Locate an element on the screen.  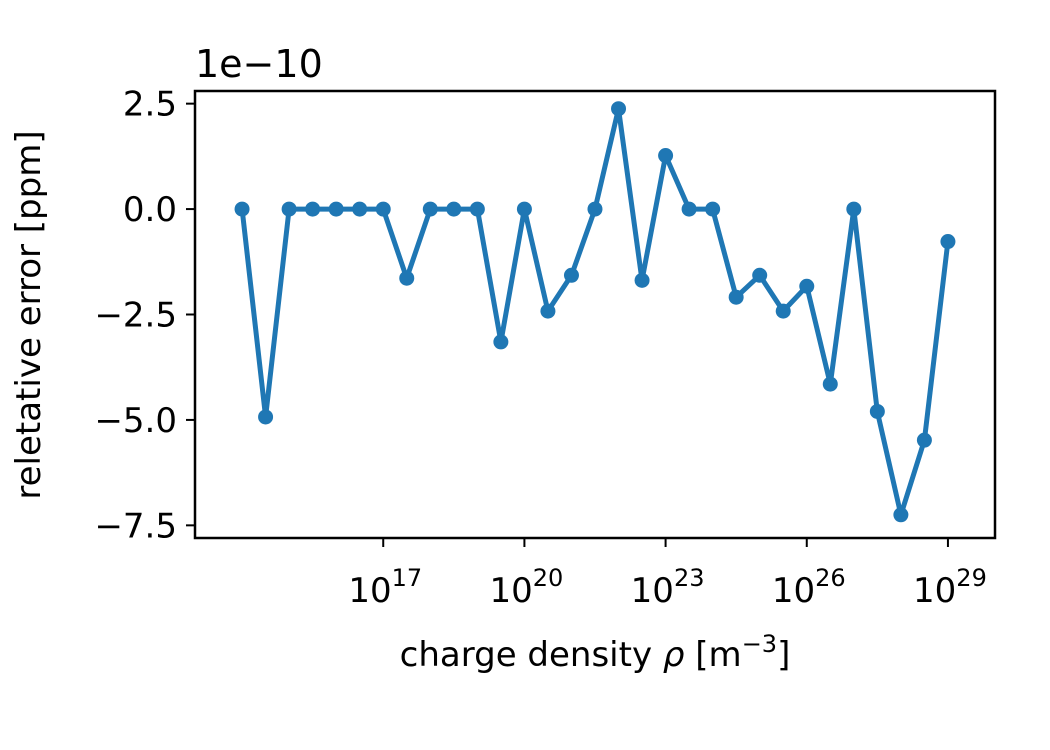
x-axis: 1017 1020 1023 1026 1029 is located at coordinates (667, 574).